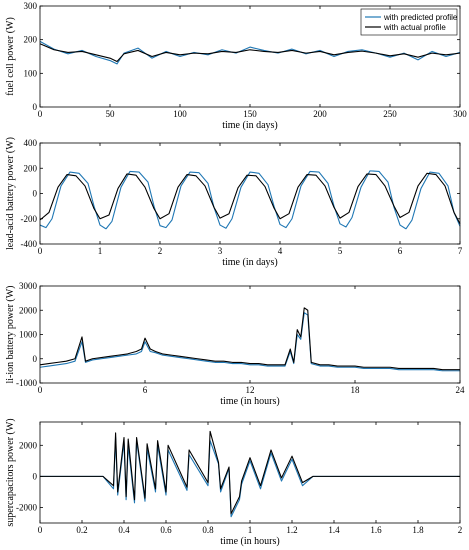 The width and height of the screenshot is (469, 550). I want to click on y-tick-label: 100, so click(31, 73).